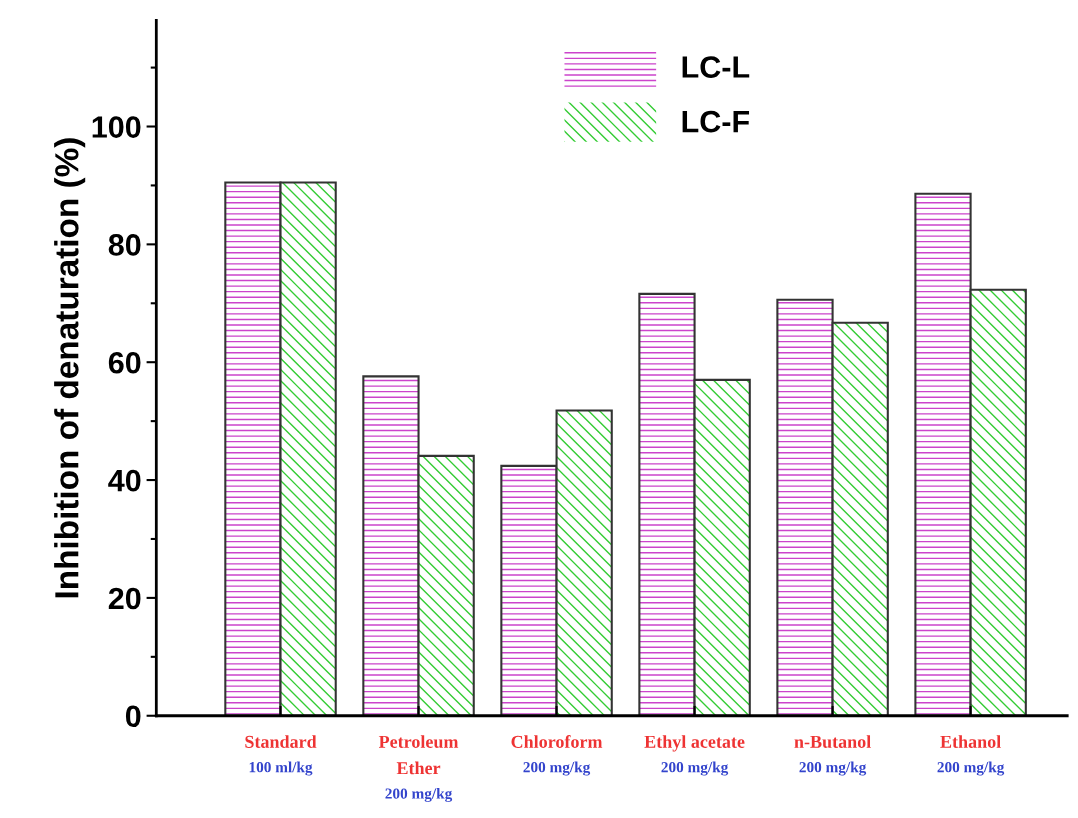  I want to click on y-axis-title: Inhibition of denaturation (%), so click(70, 368).